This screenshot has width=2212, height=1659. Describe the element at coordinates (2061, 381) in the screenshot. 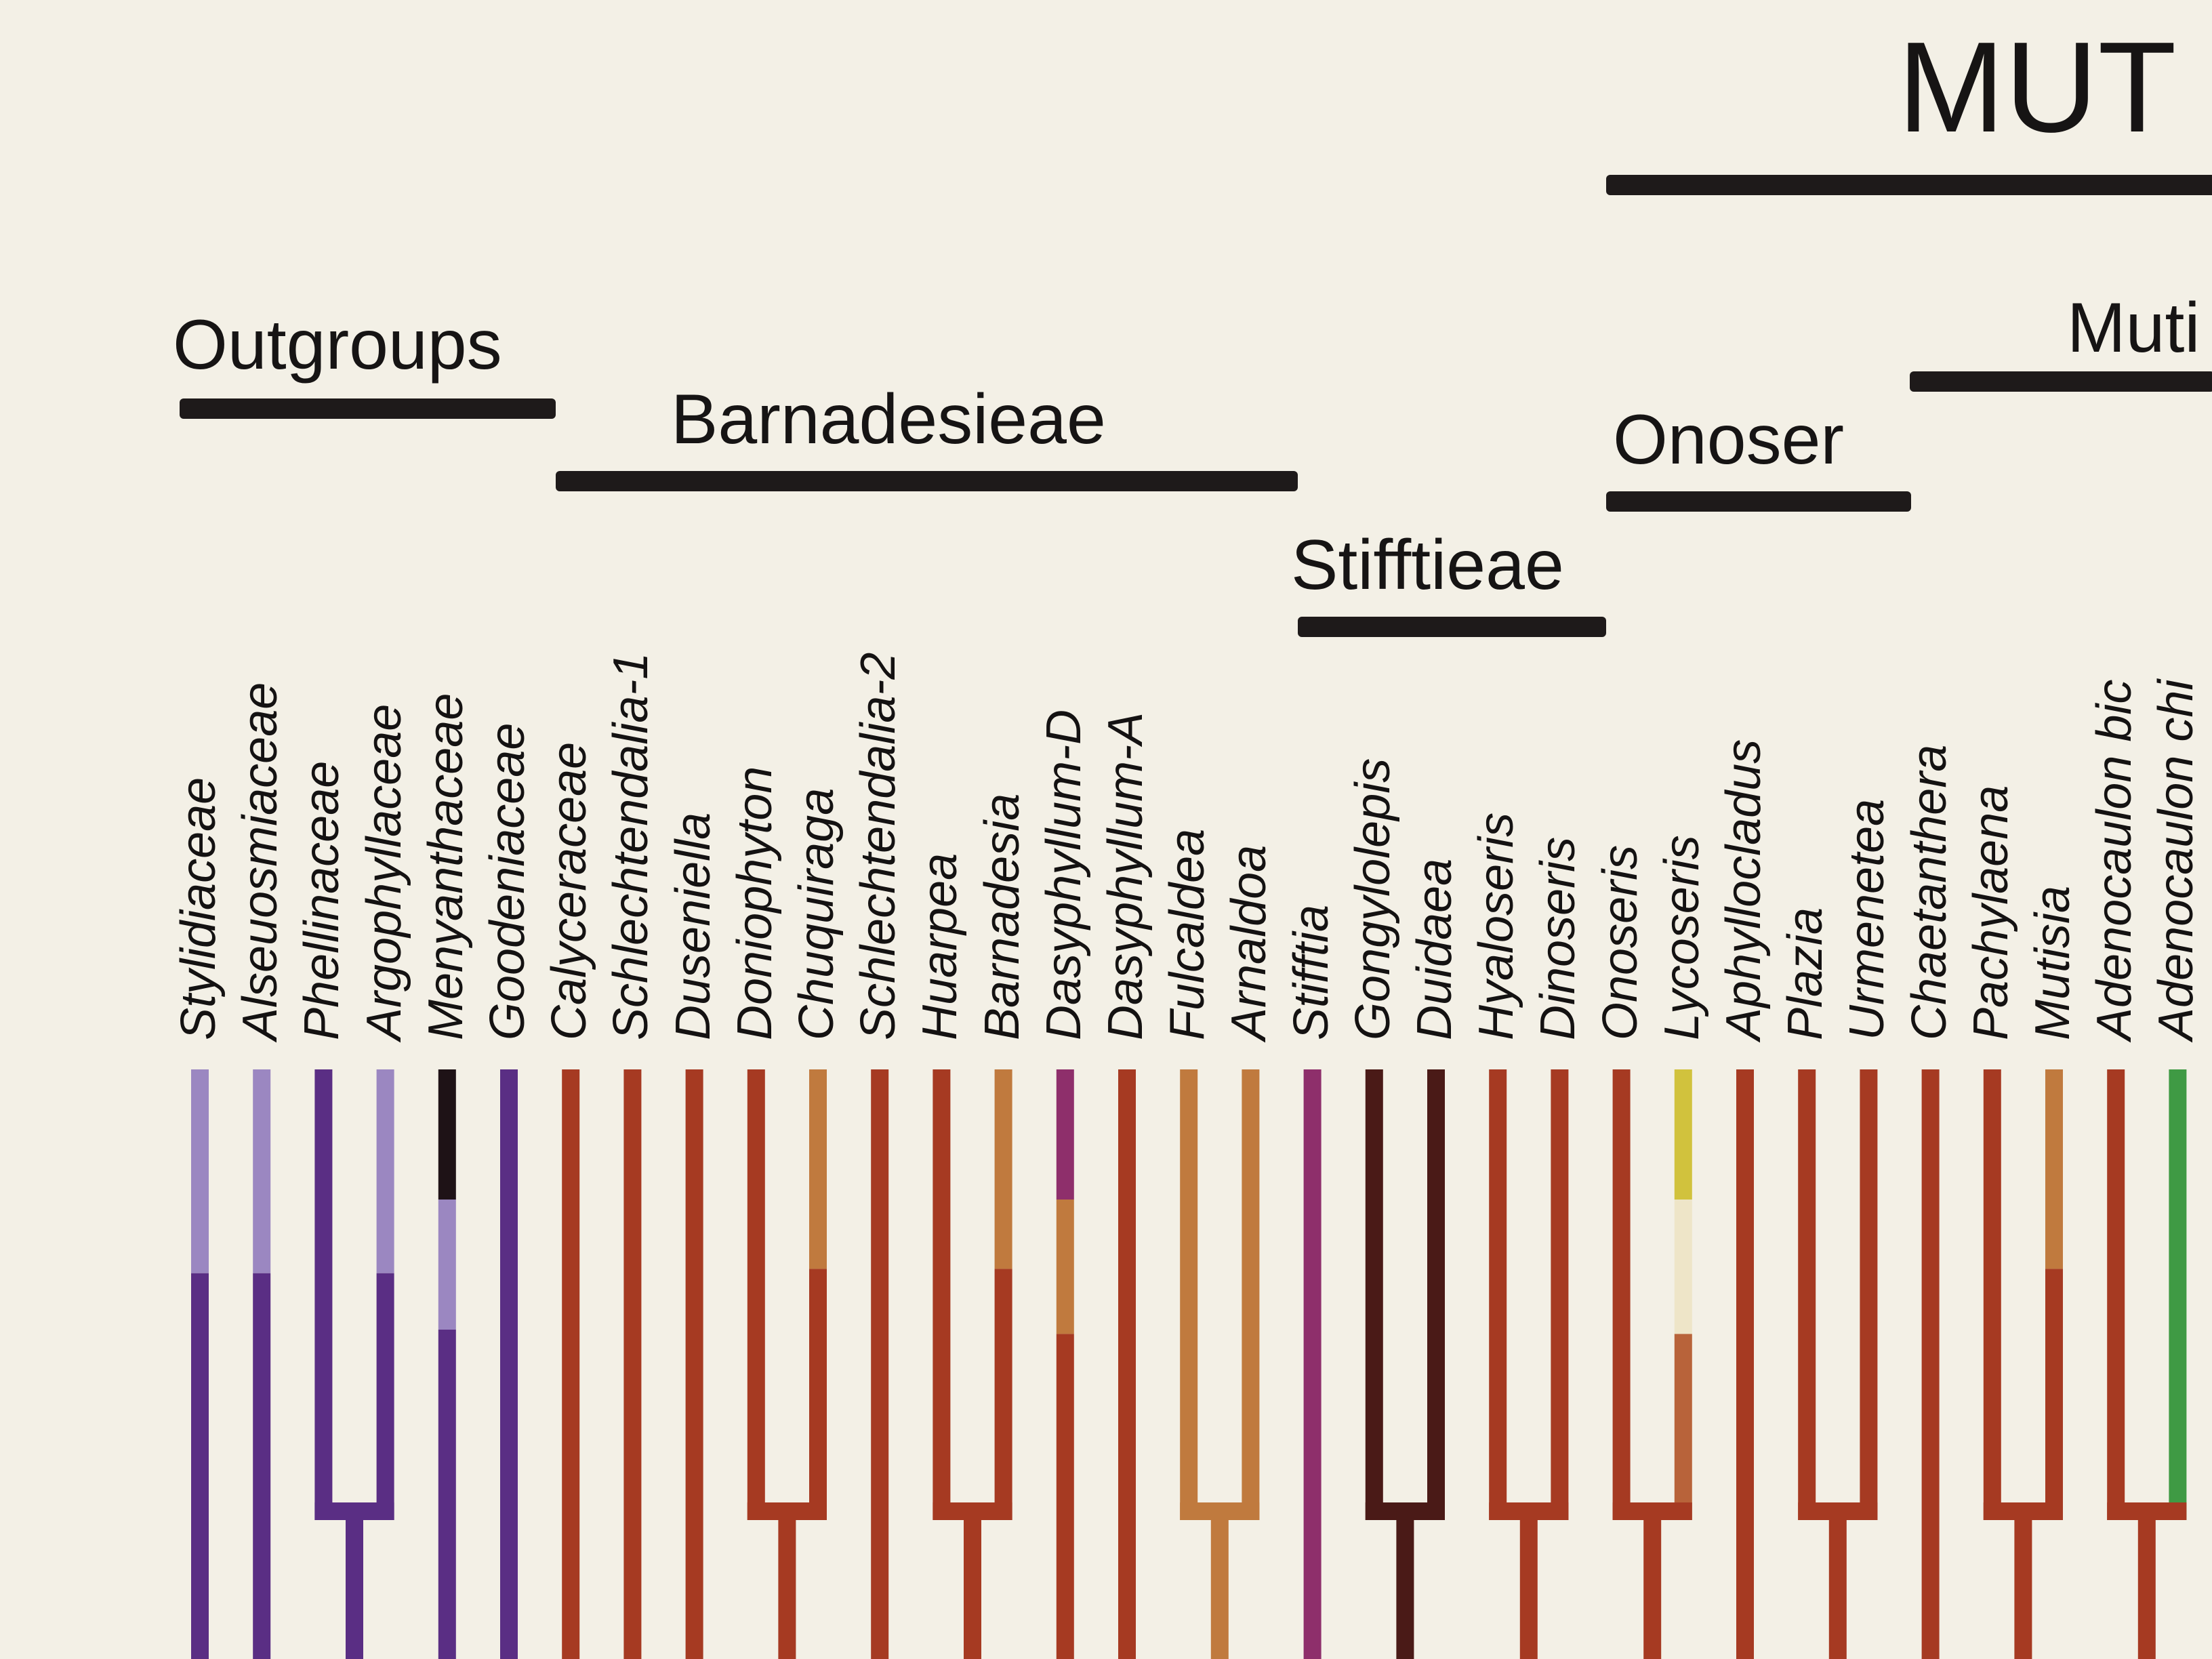

I see `group-bar-muti` at that location.